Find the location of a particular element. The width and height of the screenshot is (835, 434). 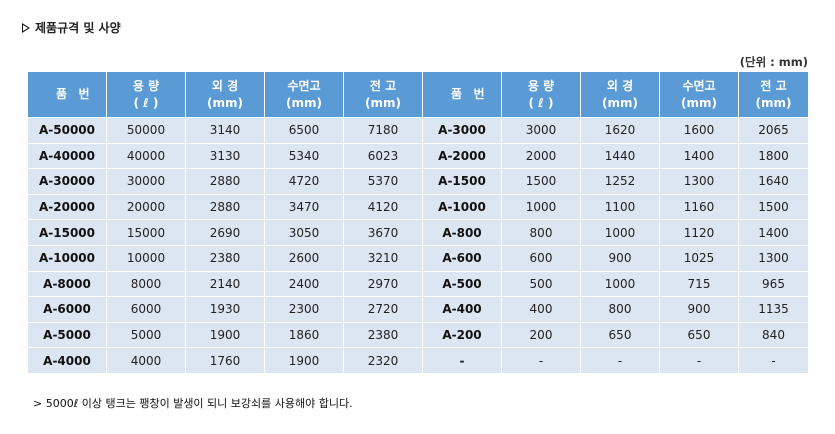

right-cell-total-height: 840 is located at coordinates (773, 335).